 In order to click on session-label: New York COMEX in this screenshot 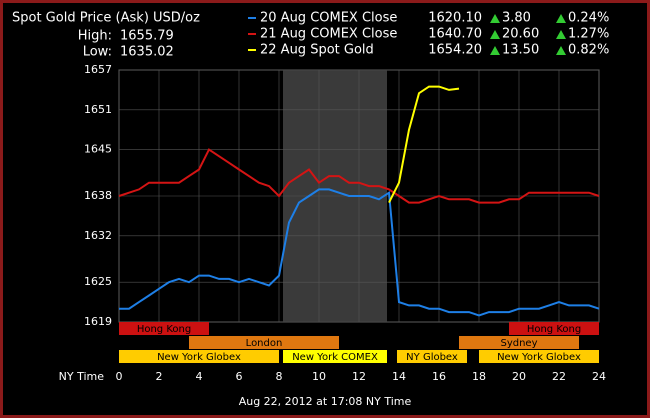, I will do `click(335, 357)`.